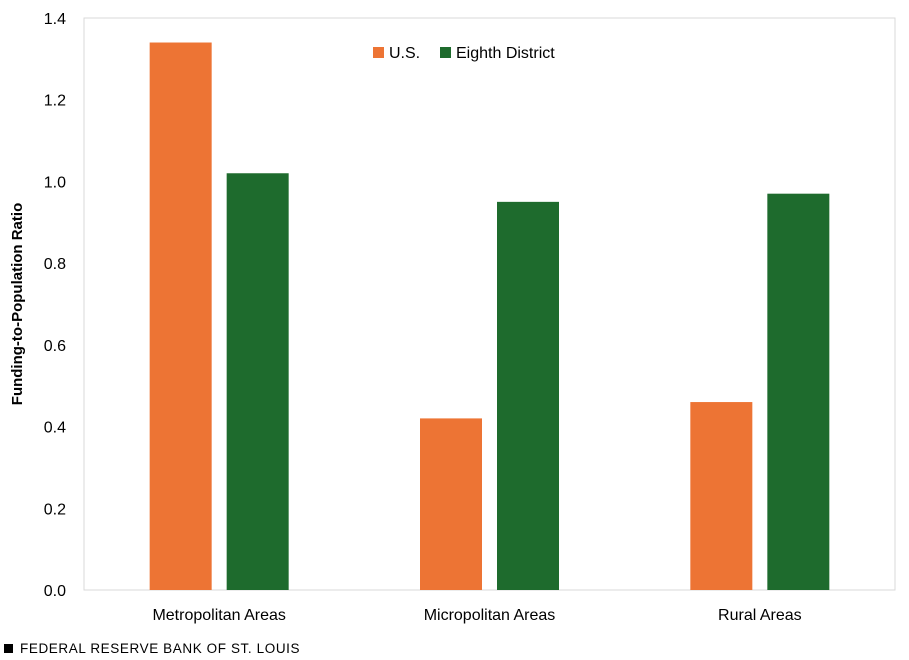 The height and width of the screenshot is (660, 909). What do you see at coordinates (55, 509) in the screenshot?
I see `y-tick-label: 0.2` at bounding box center [55, 509].